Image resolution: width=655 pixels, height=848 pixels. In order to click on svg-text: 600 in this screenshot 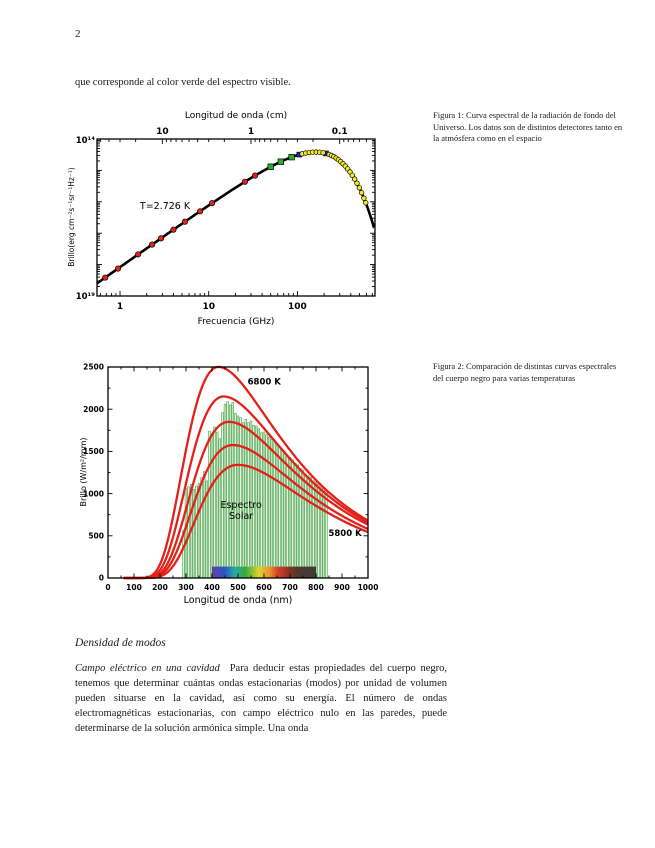, I will do `click(264, 587)`.